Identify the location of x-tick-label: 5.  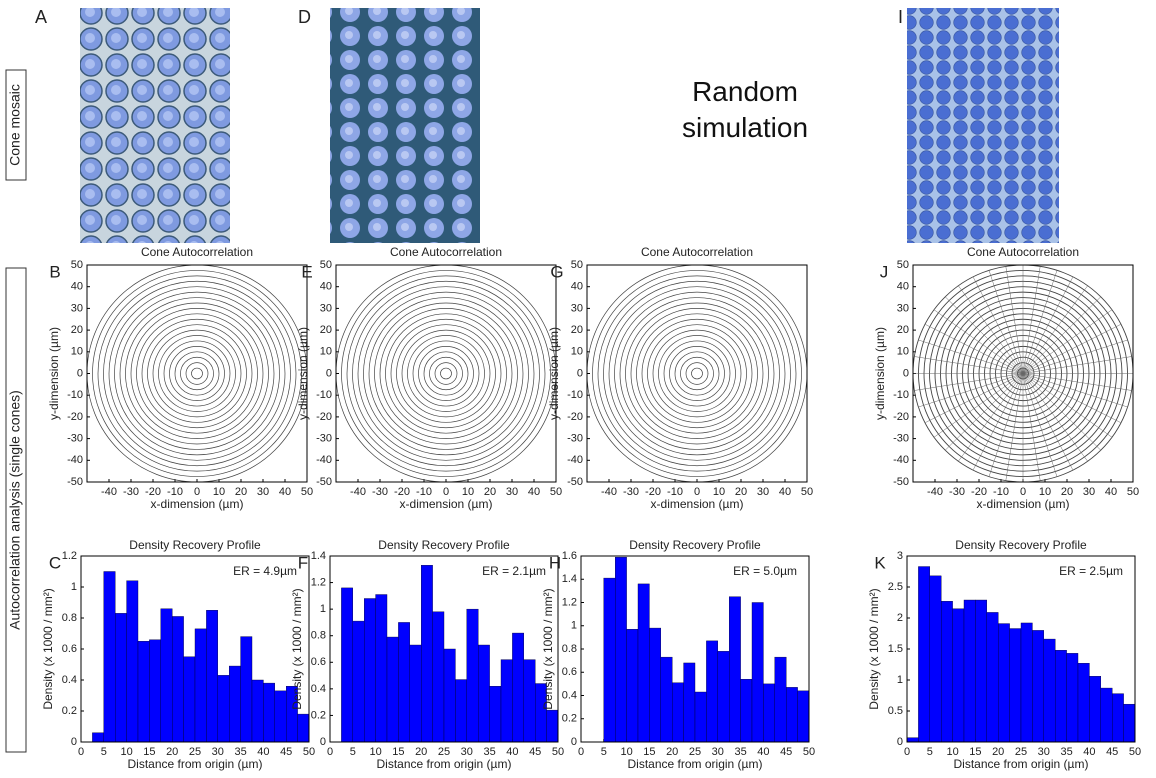
(353, 752).